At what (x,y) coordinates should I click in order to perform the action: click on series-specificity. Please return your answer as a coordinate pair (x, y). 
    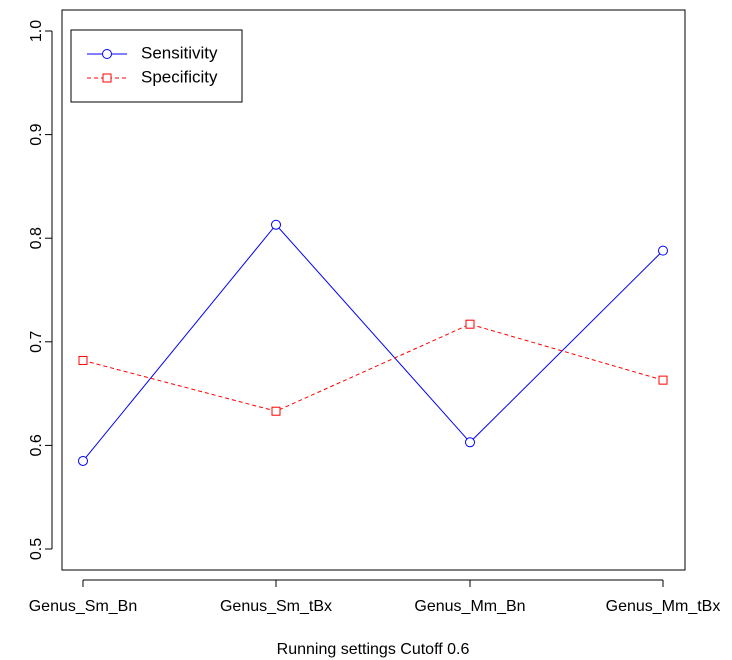
    Looking at the image, I should click on (373, 367).